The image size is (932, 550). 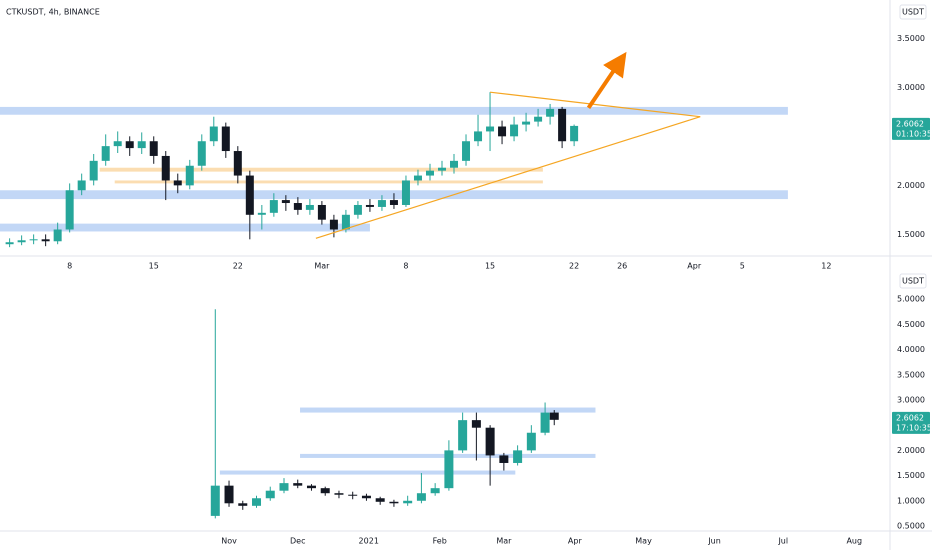 I want to click on y-tick-label: 1.0000, so click(x=911, y=500).